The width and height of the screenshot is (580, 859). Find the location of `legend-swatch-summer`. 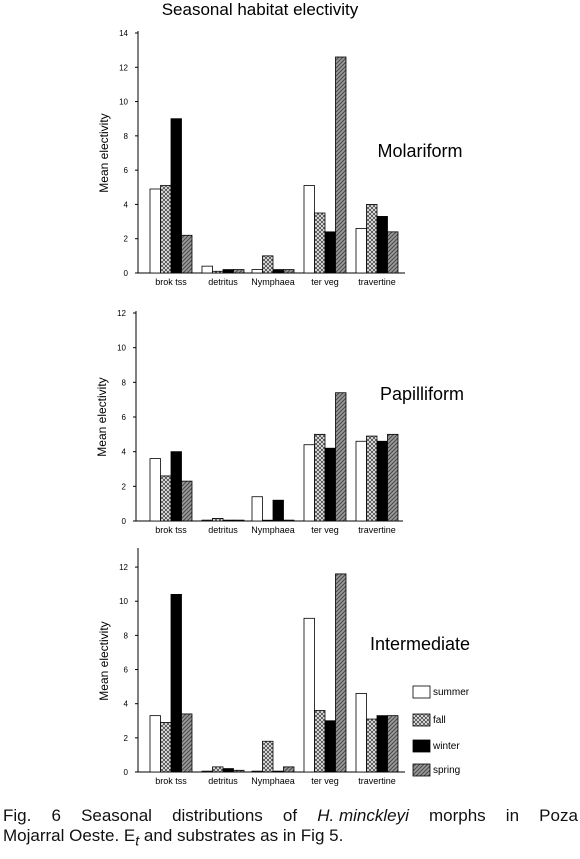

legend-swatch-summer is located at coordinates (421, 692).